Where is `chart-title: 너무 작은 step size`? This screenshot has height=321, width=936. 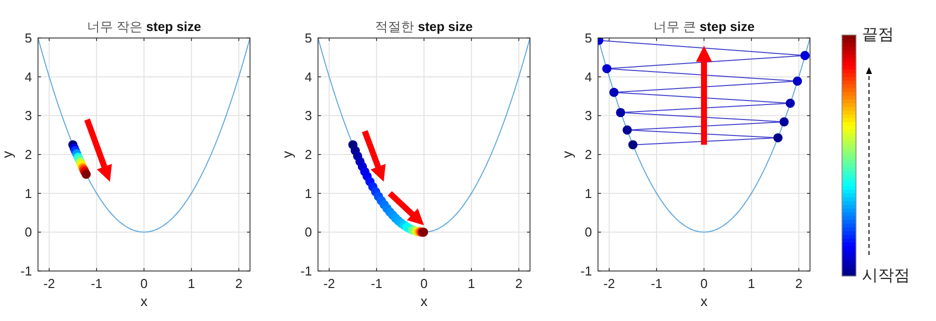
chart-title: 너무 작은 step size is located at coordinates (144, 26).